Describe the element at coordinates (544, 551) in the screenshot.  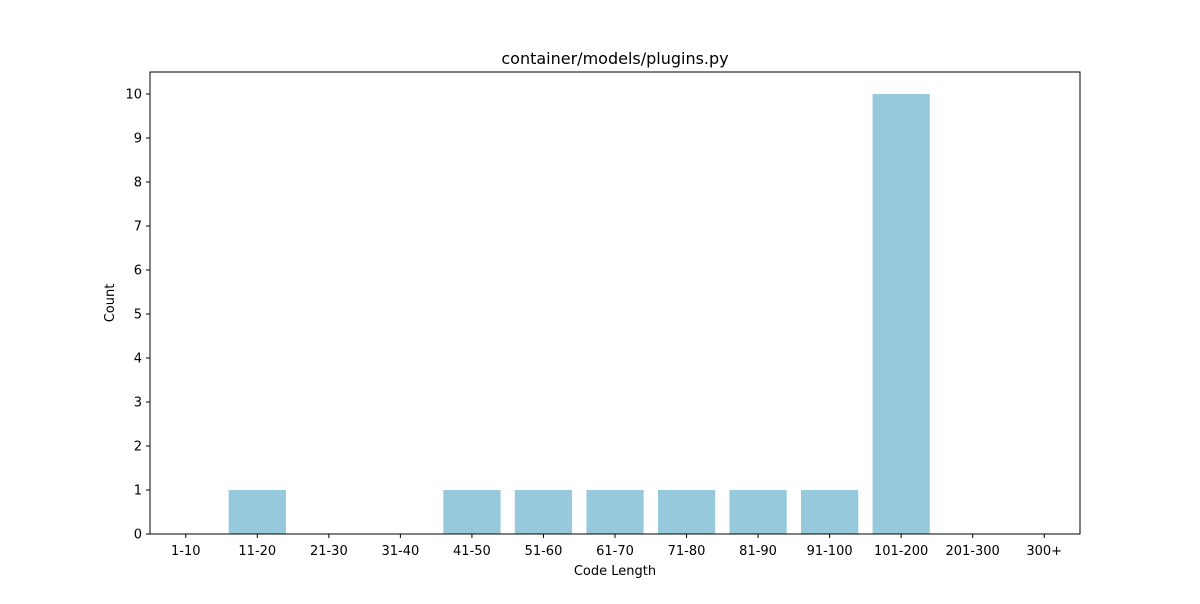
I see `x-tick-label: 51-60` at that location.